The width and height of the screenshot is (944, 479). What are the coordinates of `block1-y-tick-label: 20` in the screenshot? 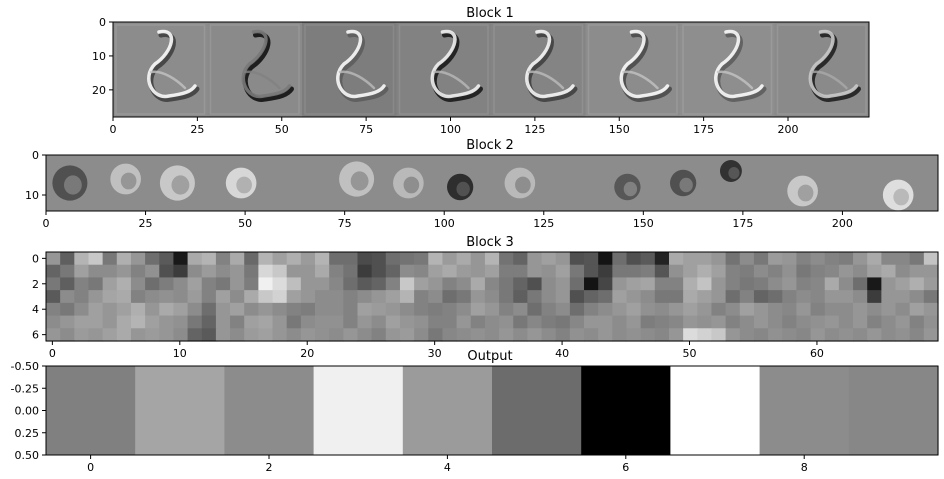 It's located at (99, 90).